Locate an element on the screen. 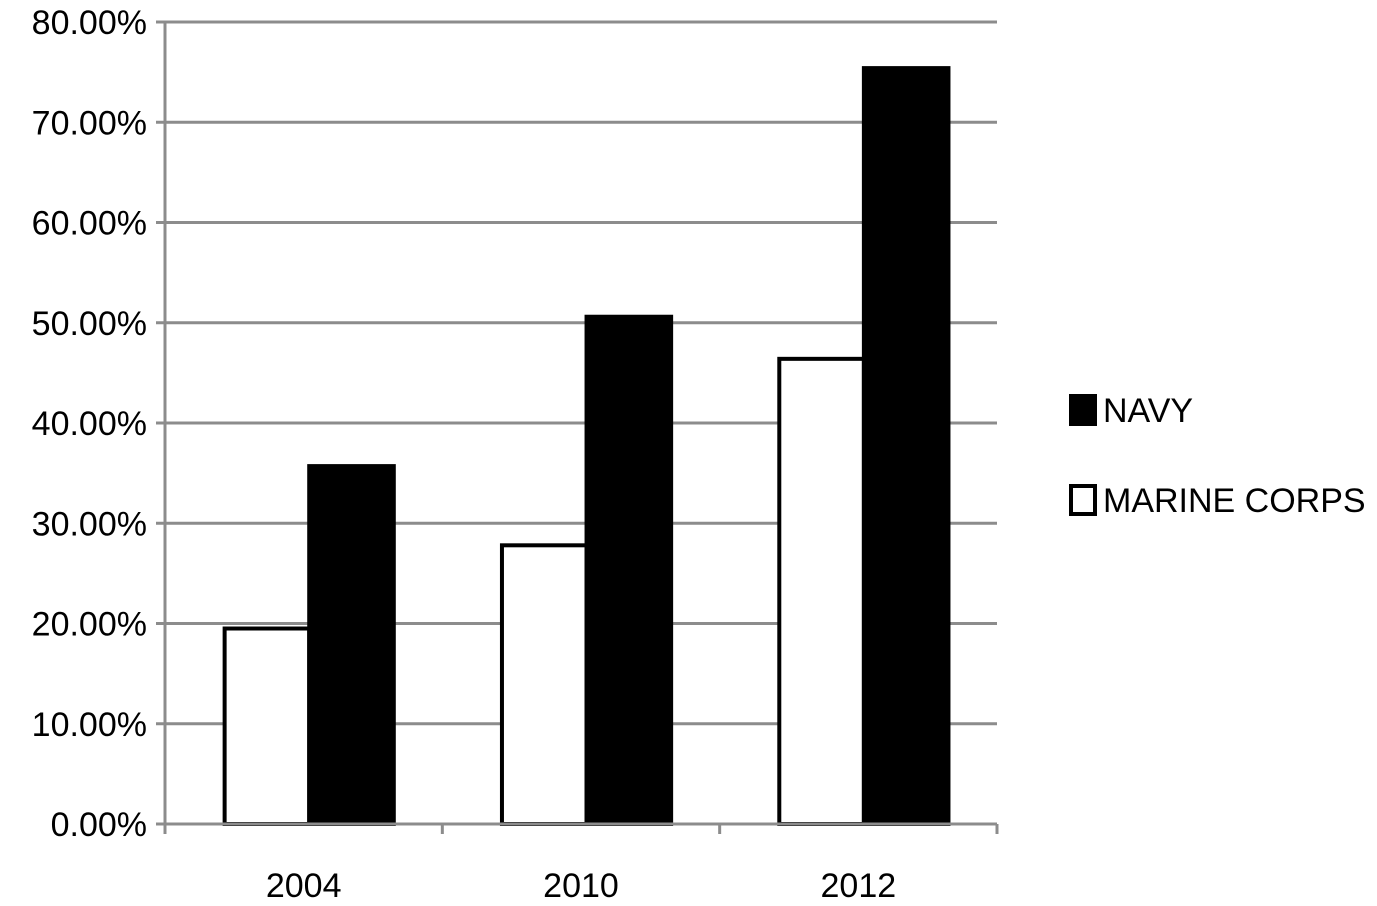  legend-swatch-navy is located at coordinates (1083, 410).